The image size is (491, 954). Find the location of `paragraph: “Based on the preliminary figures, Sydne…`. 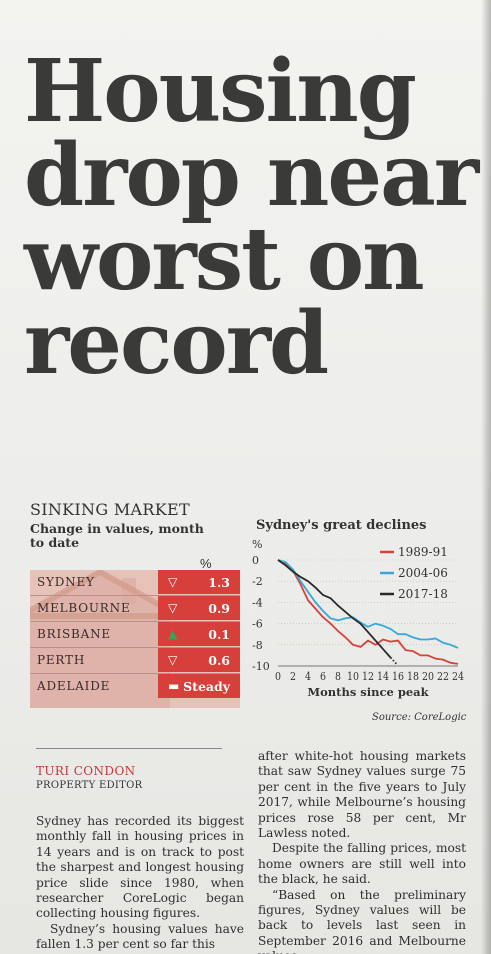

paragraph: “Based on the preliminary figures, Sydne… is located at coordinates (362, 920).